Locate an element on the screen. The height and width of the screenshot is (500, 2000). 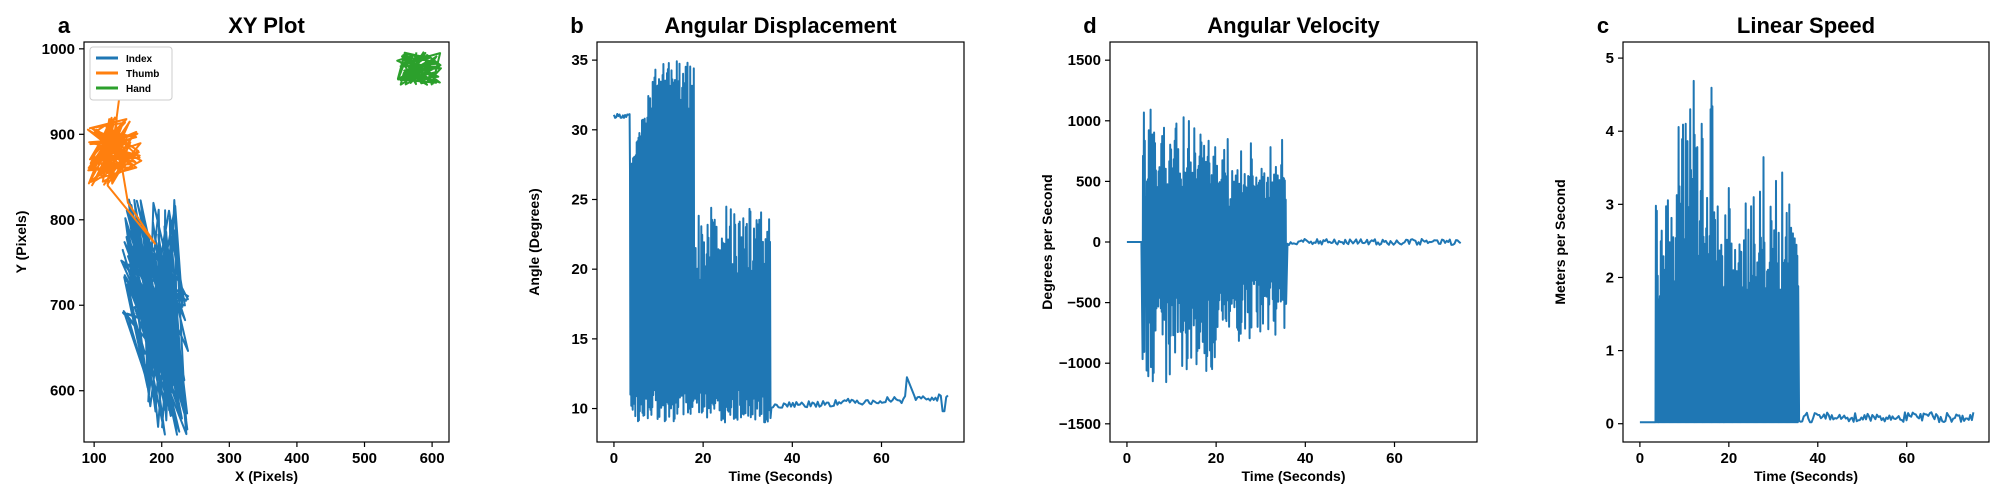
panel-letter: c is located at coordinates (1603, 25).